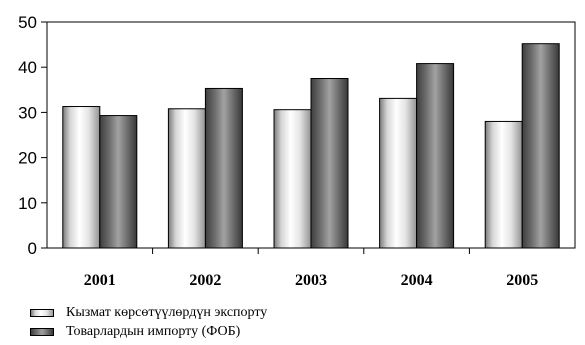 This screenshot has height=345, width=585. Describe the element at coordinates (311, 280) in the screenshot. I see `x-tick-label-2003: 2003` at that location.